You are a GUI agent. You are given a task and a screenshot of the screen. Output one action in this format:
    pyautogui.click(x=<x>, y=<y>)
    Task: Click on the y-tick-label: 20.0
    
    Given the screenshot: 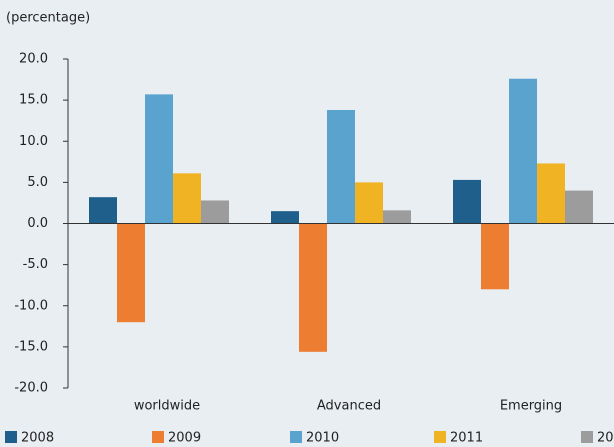 What is the action you would take?
    pyautogui.click(x=33, y=59)
    